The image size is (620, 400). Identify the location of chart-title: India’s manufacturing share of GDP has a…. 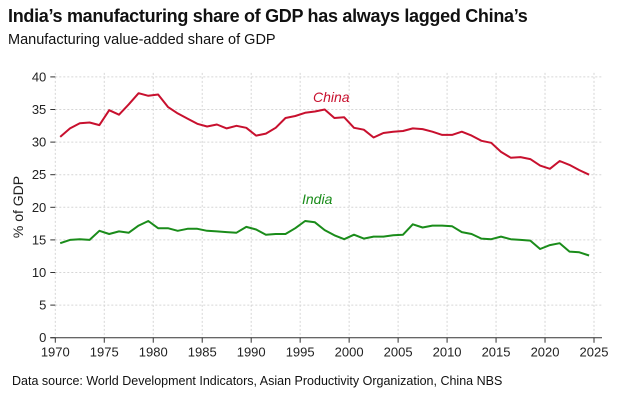
(268, 16).